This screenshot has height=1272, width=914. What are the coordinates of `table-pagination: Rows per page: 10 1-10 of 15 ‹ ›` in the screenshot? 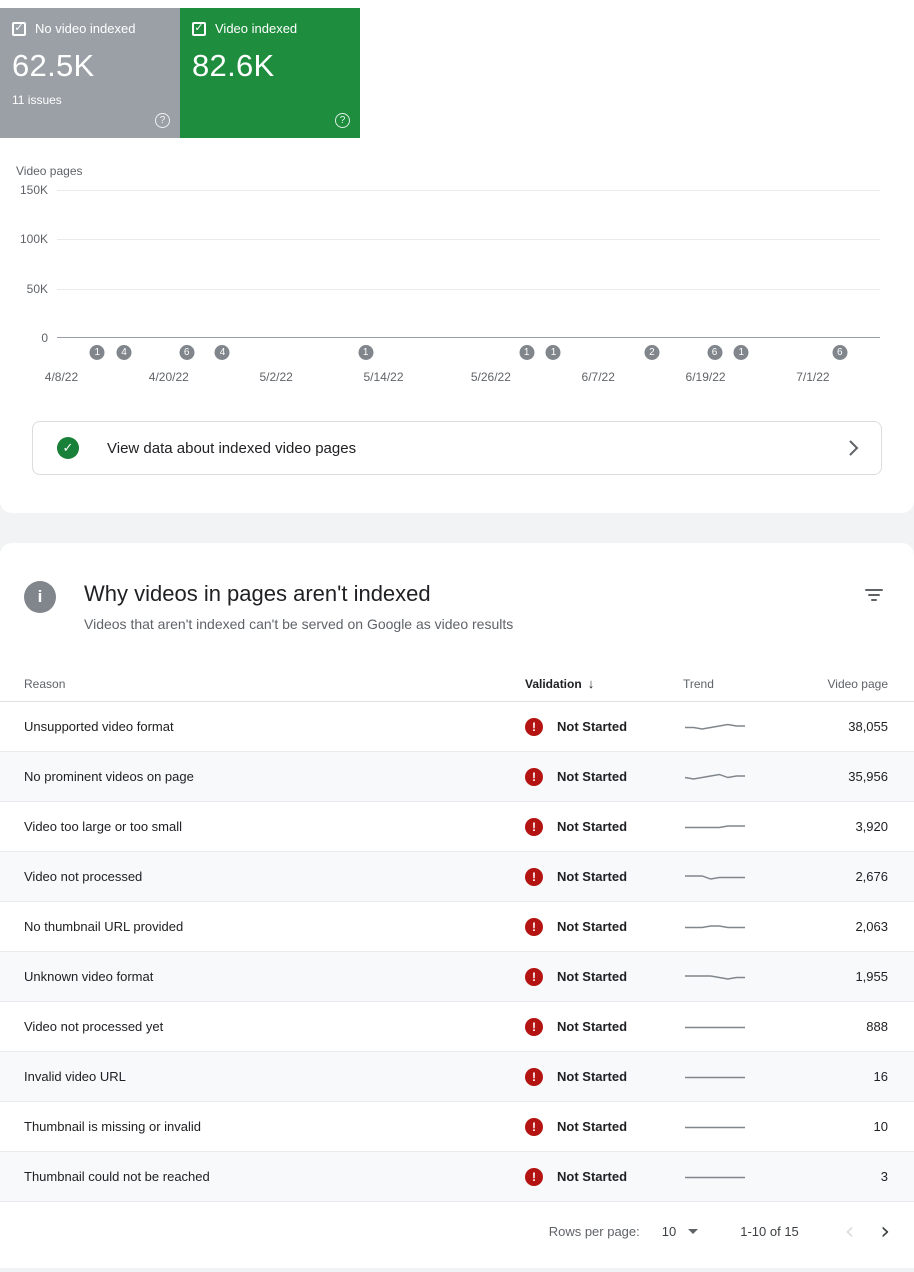 It's located at (457, 1231).